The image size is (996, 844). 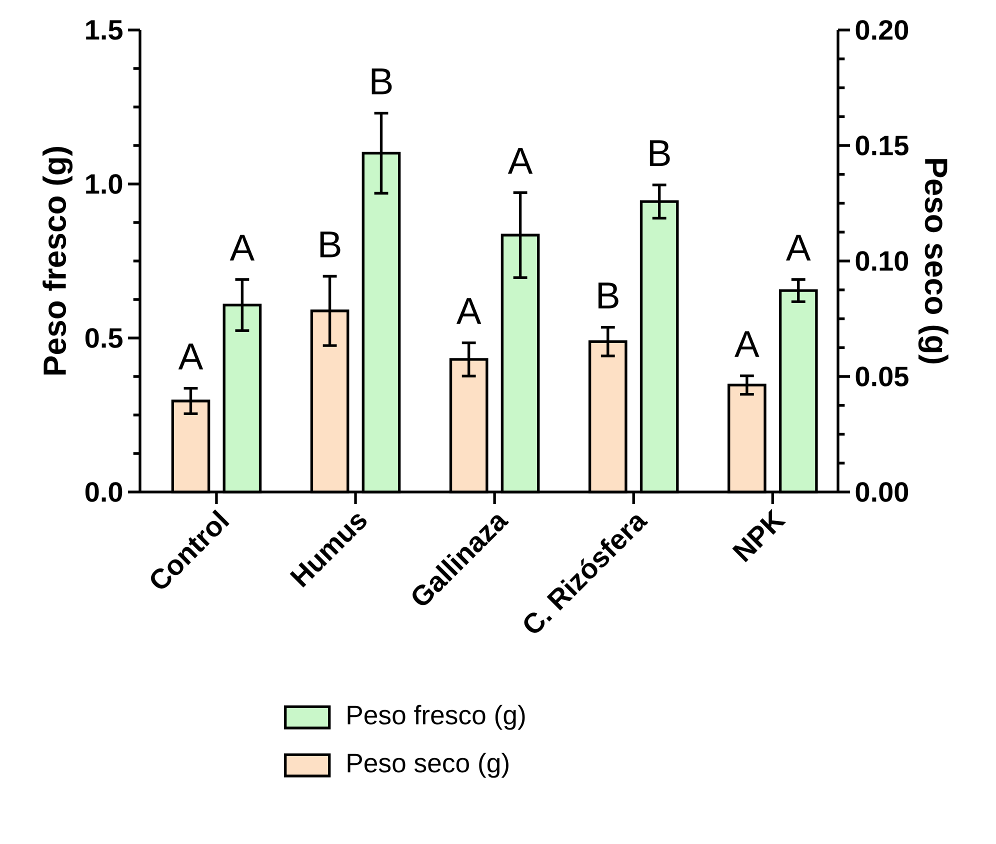 I want to click on y2-axis-title: Peso seco (g), so click(x=933, y=261).